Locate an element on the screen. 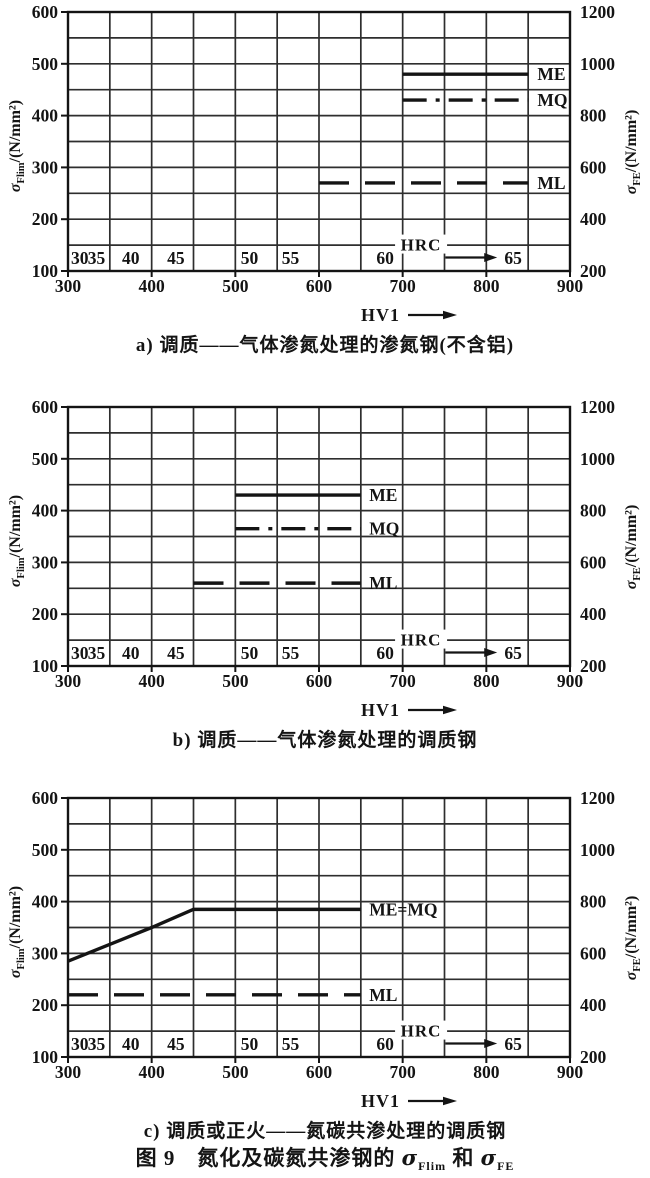  series-label-ML: ML is located at coordinates (383, 583).